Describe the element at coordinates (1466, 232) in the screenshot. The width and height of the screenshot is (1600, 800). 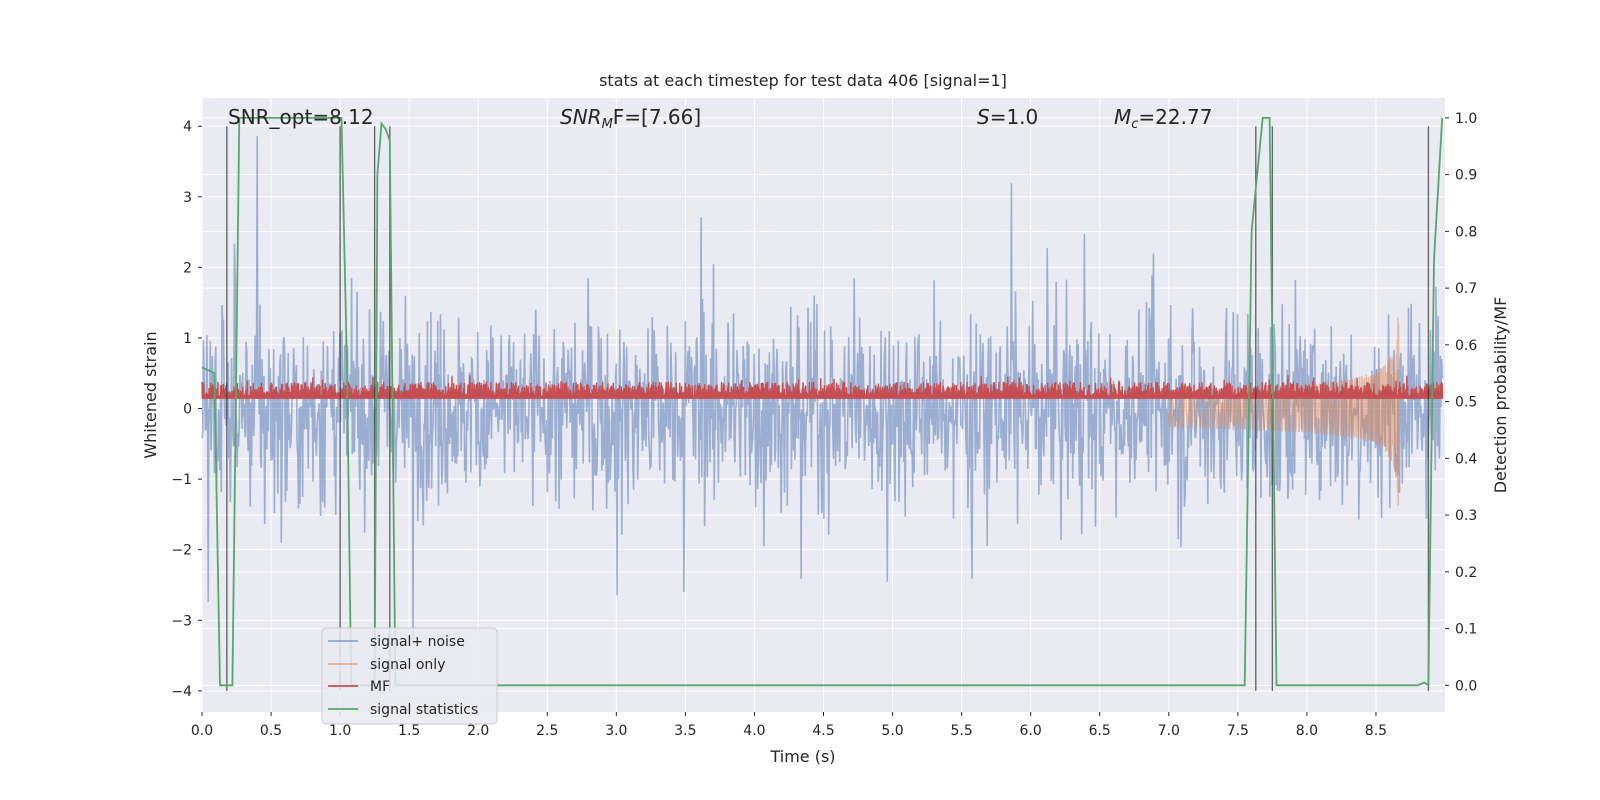
I see `y2-tick-label: 0.8` at that location.